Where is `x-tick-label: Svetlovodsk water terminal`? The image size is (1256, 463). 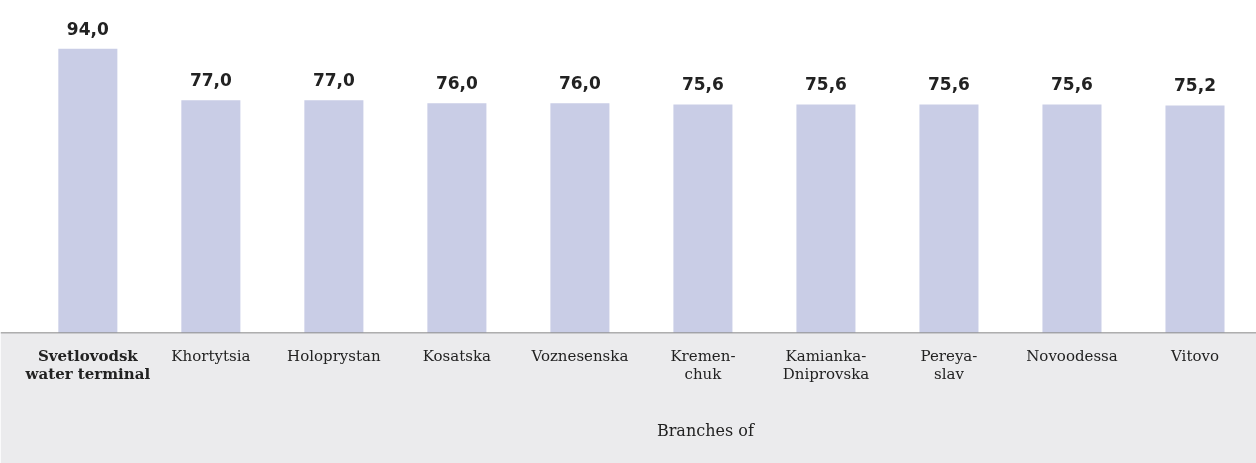
x-tick-label: Svetlovodsk water terminal is located at coordinates (87, 365).